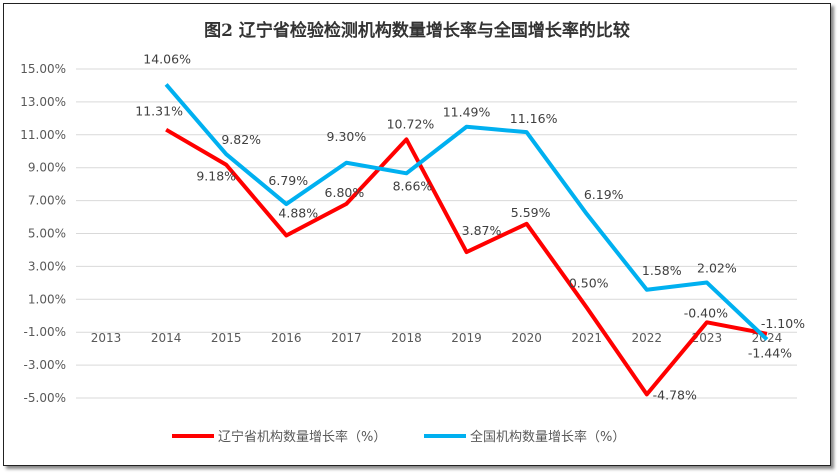 This screenshot has width=840, height=474. Describe the element at coordinates (47, 266) in the screenshot. I see `y-tick-label: 3.00%` at that location.